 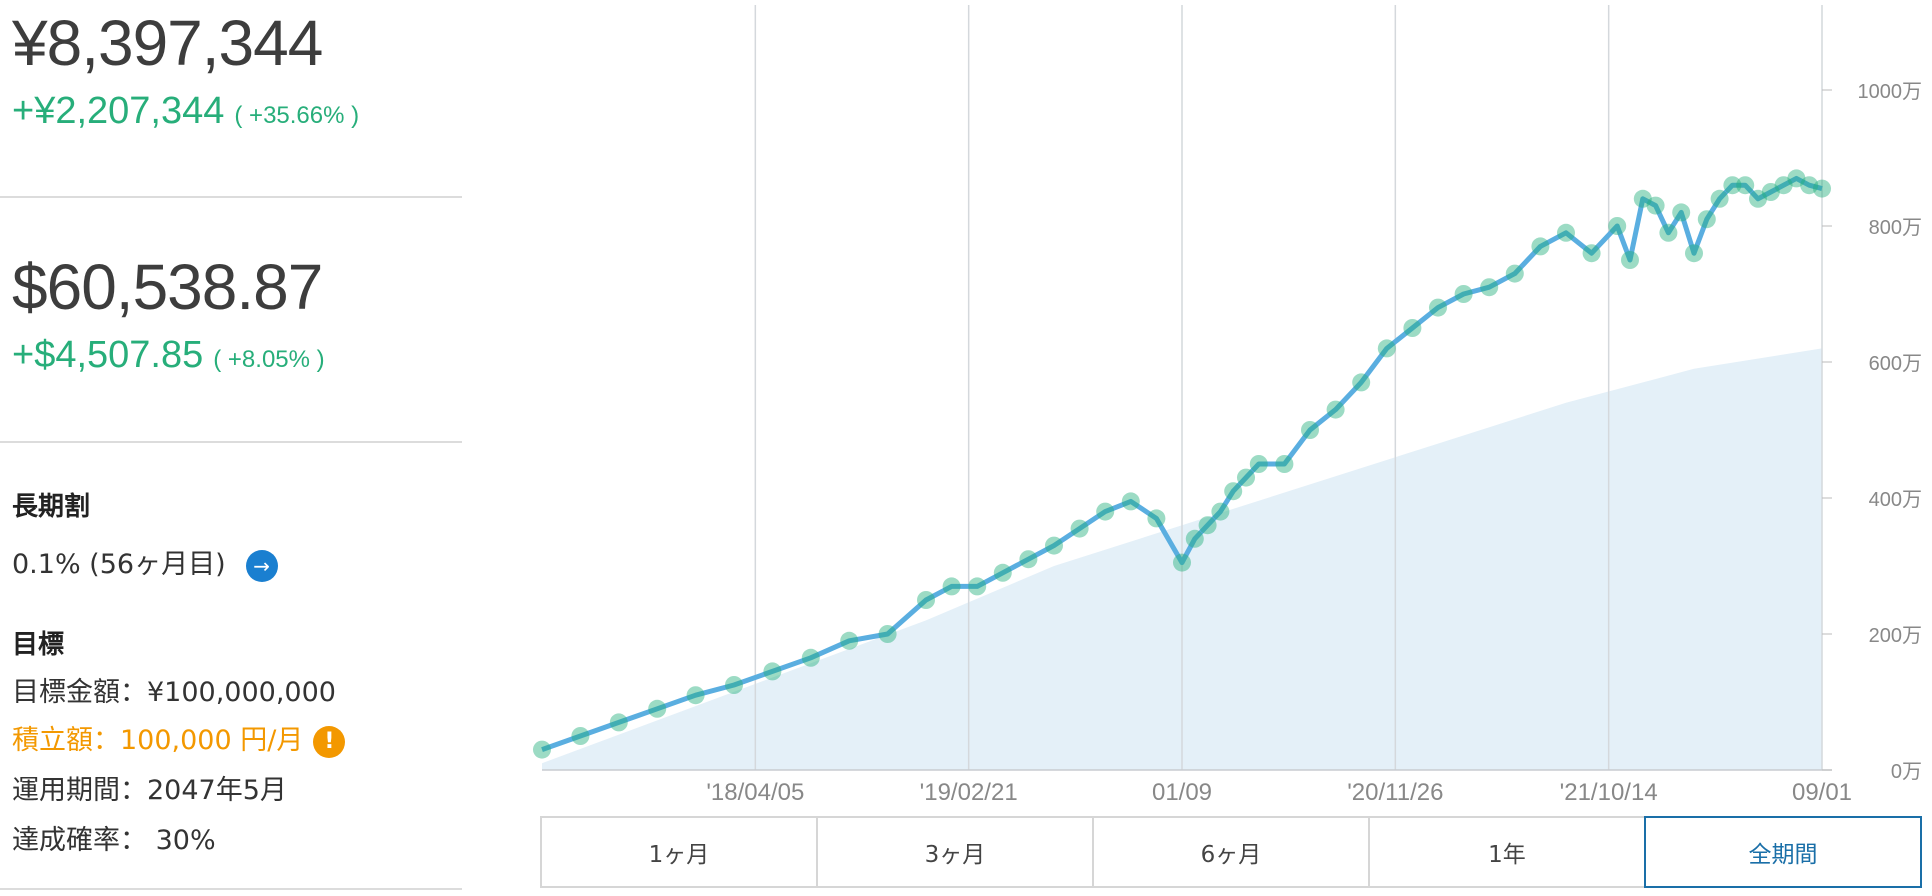 I want to click on usd-gain: +$4,507.85 ( +8.05% ), so click(x=168, y=355).